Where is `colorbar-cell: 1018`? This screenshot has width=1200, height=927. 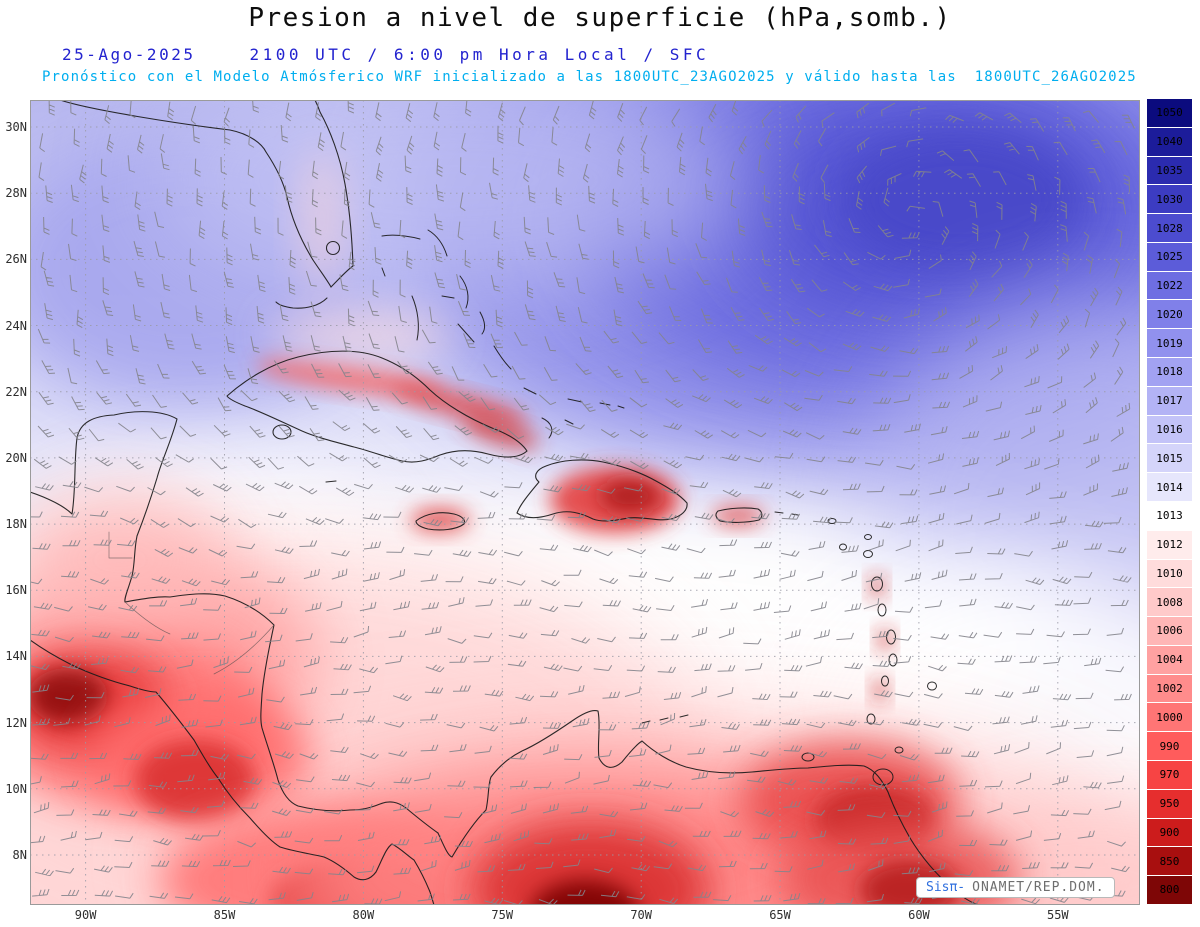 colorbar-cell: 1018 is located at coordinates (1169, 372).